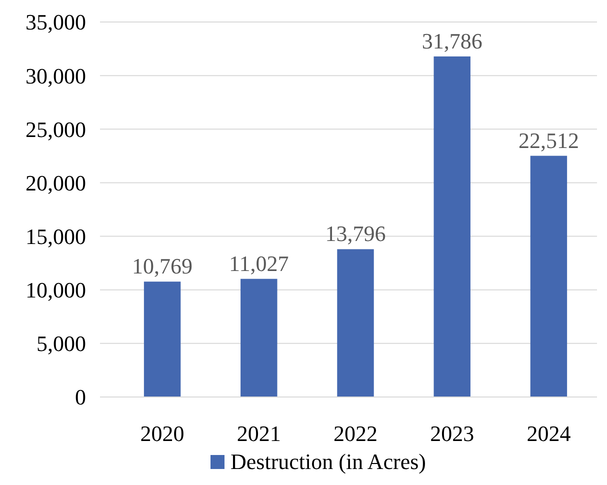 This screenshot has width=607, height=485. I want to click on y-tick-label: 25,000, so click(56, 129).